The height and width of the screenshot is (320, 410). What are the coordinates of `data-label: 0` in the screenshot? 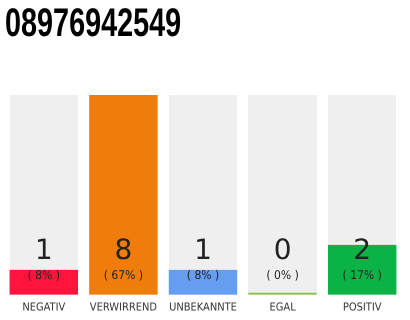 It's located at (283, 249).